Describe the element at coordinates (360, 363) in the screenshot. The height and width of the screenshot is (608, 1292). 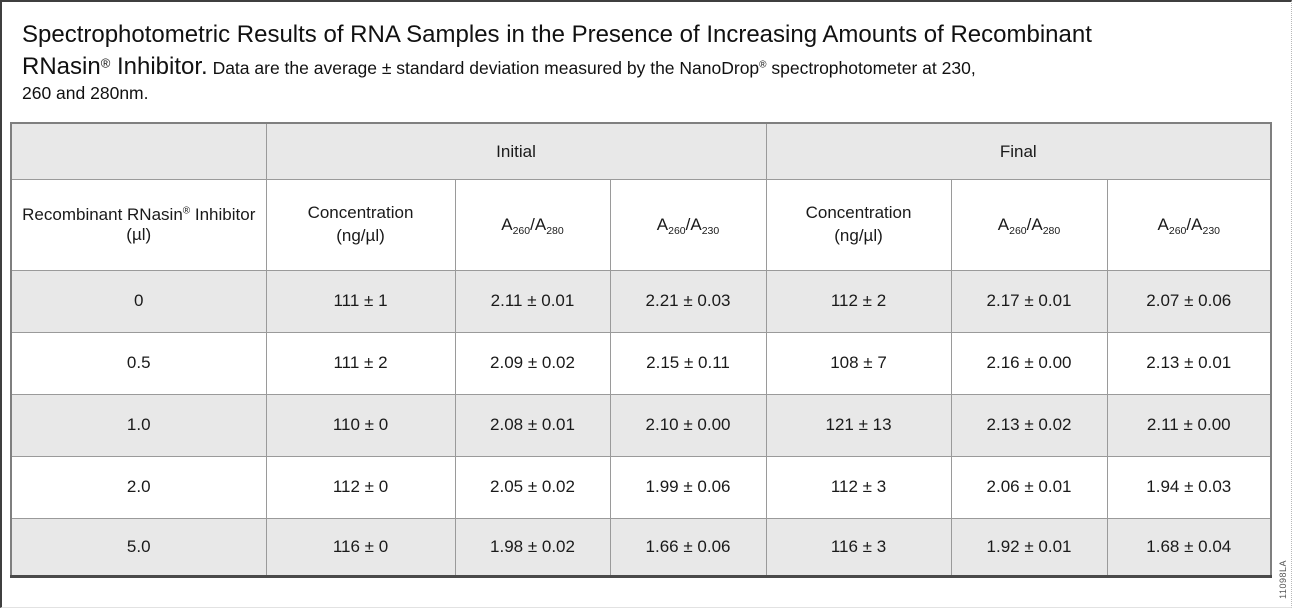
I see `data-cell: 111 ± 2` at that location.